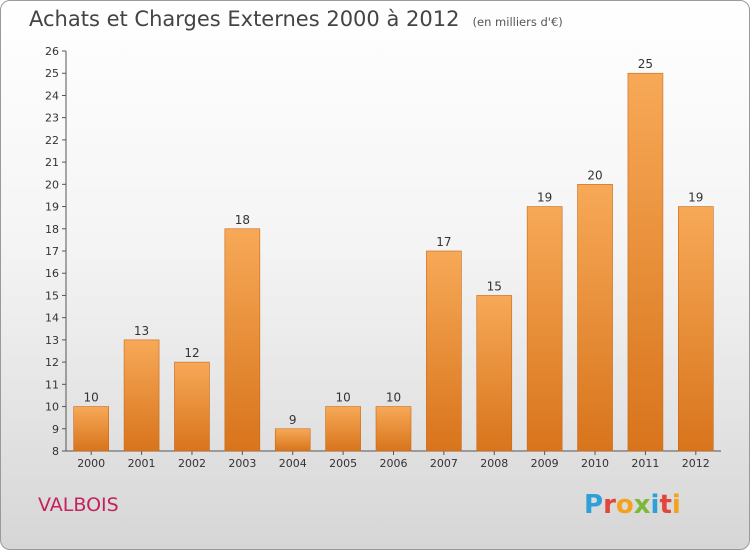 This screenshot has width=750, height=550. What do you see at coordinates (645, 463) in the screenshot?
I see `x-tick-label: 2011` at bounding box center [645, 463].